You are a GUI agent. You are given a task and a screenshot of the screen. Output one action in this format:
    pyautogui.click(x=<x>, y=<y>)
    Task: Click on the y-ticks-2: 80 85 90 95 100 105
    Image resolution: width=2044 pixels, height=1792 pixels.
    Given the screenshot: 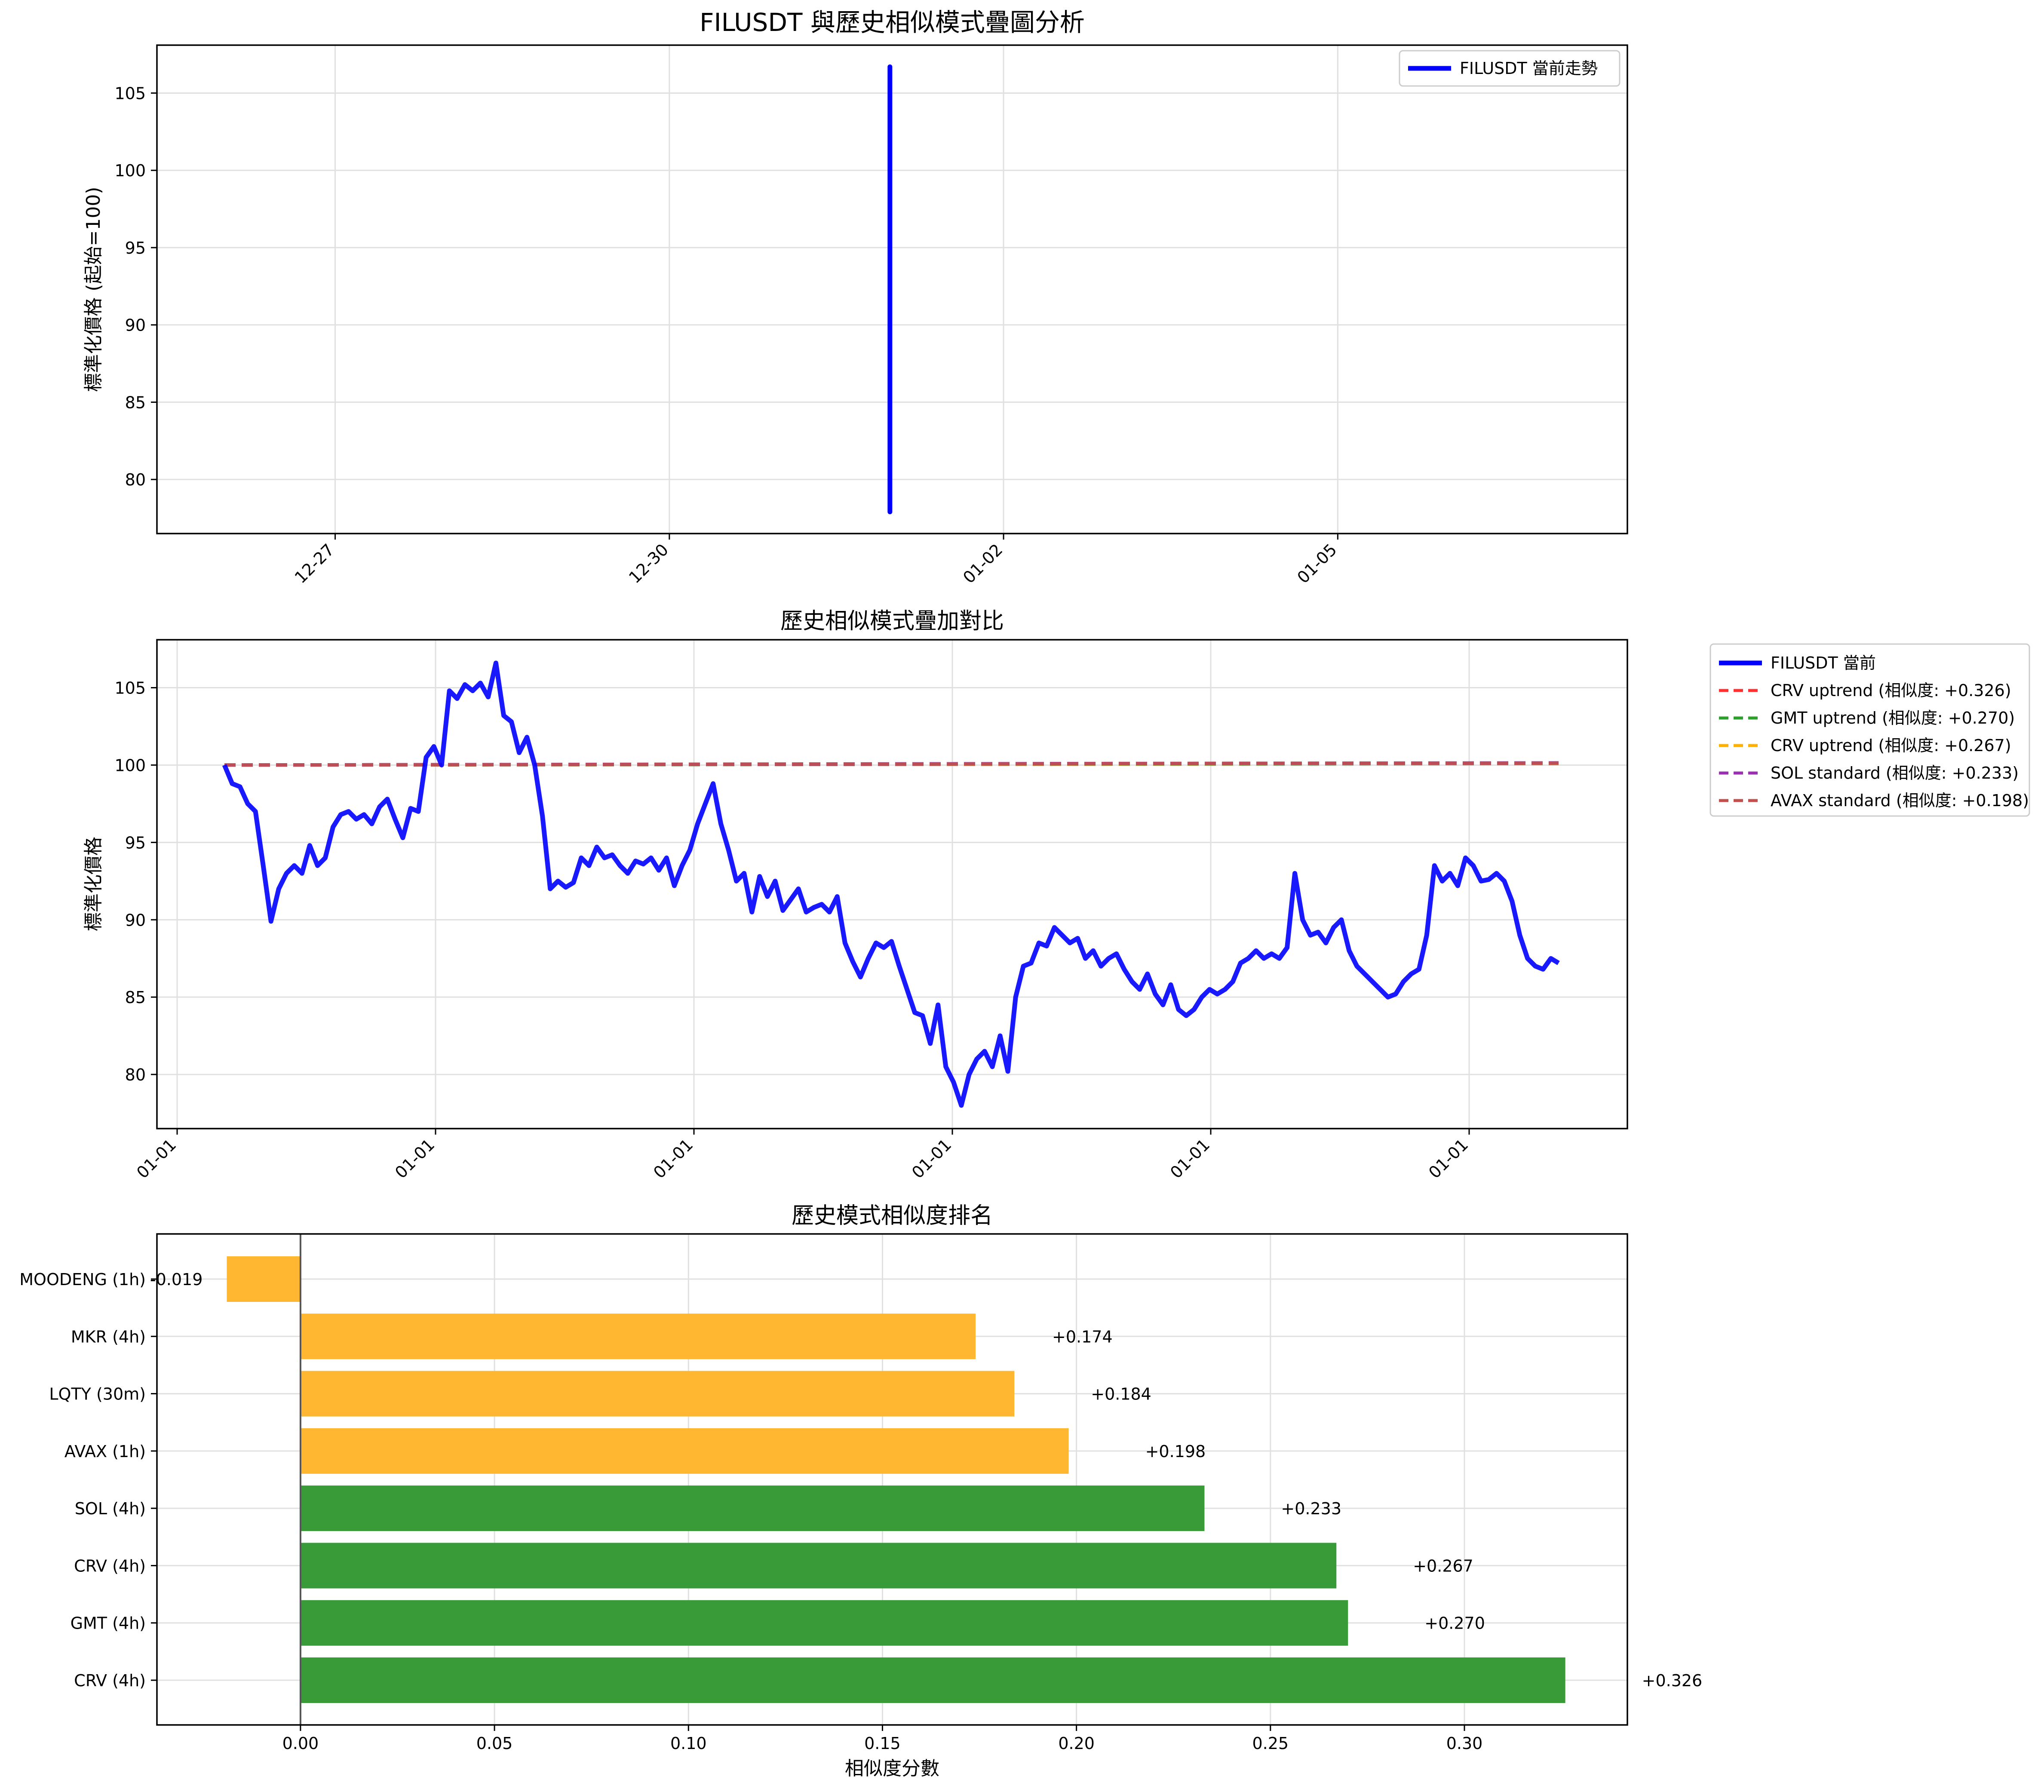 What is the action you would take?
    pyautogui.click(x=135, y=881)
    